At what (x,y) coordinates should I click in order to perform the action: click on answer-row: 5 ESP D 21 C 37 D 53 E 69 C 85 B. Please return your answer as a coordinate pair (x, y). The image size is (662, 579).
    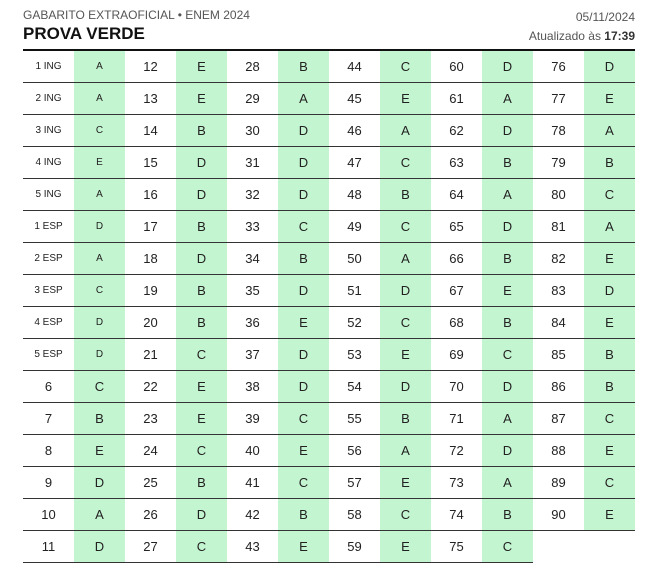
    Looking at the image, I should click on (329, 354).